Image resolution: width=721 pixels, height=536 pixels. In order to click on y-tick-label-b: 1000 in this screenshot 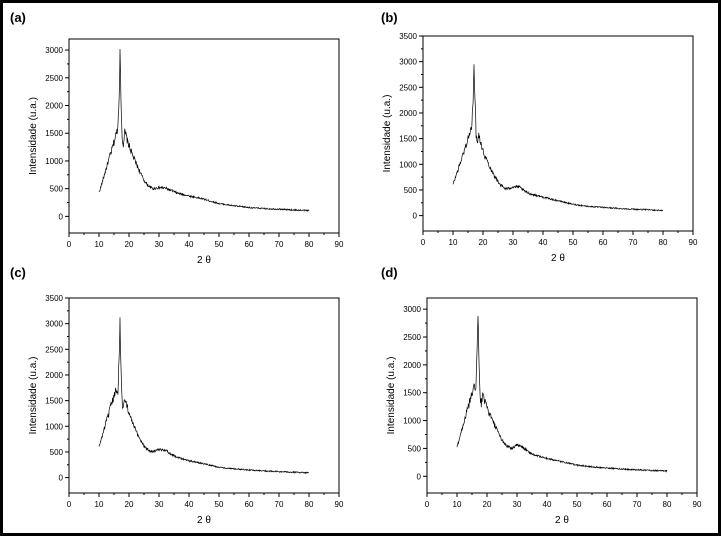, I will do `click(408, 164)`.